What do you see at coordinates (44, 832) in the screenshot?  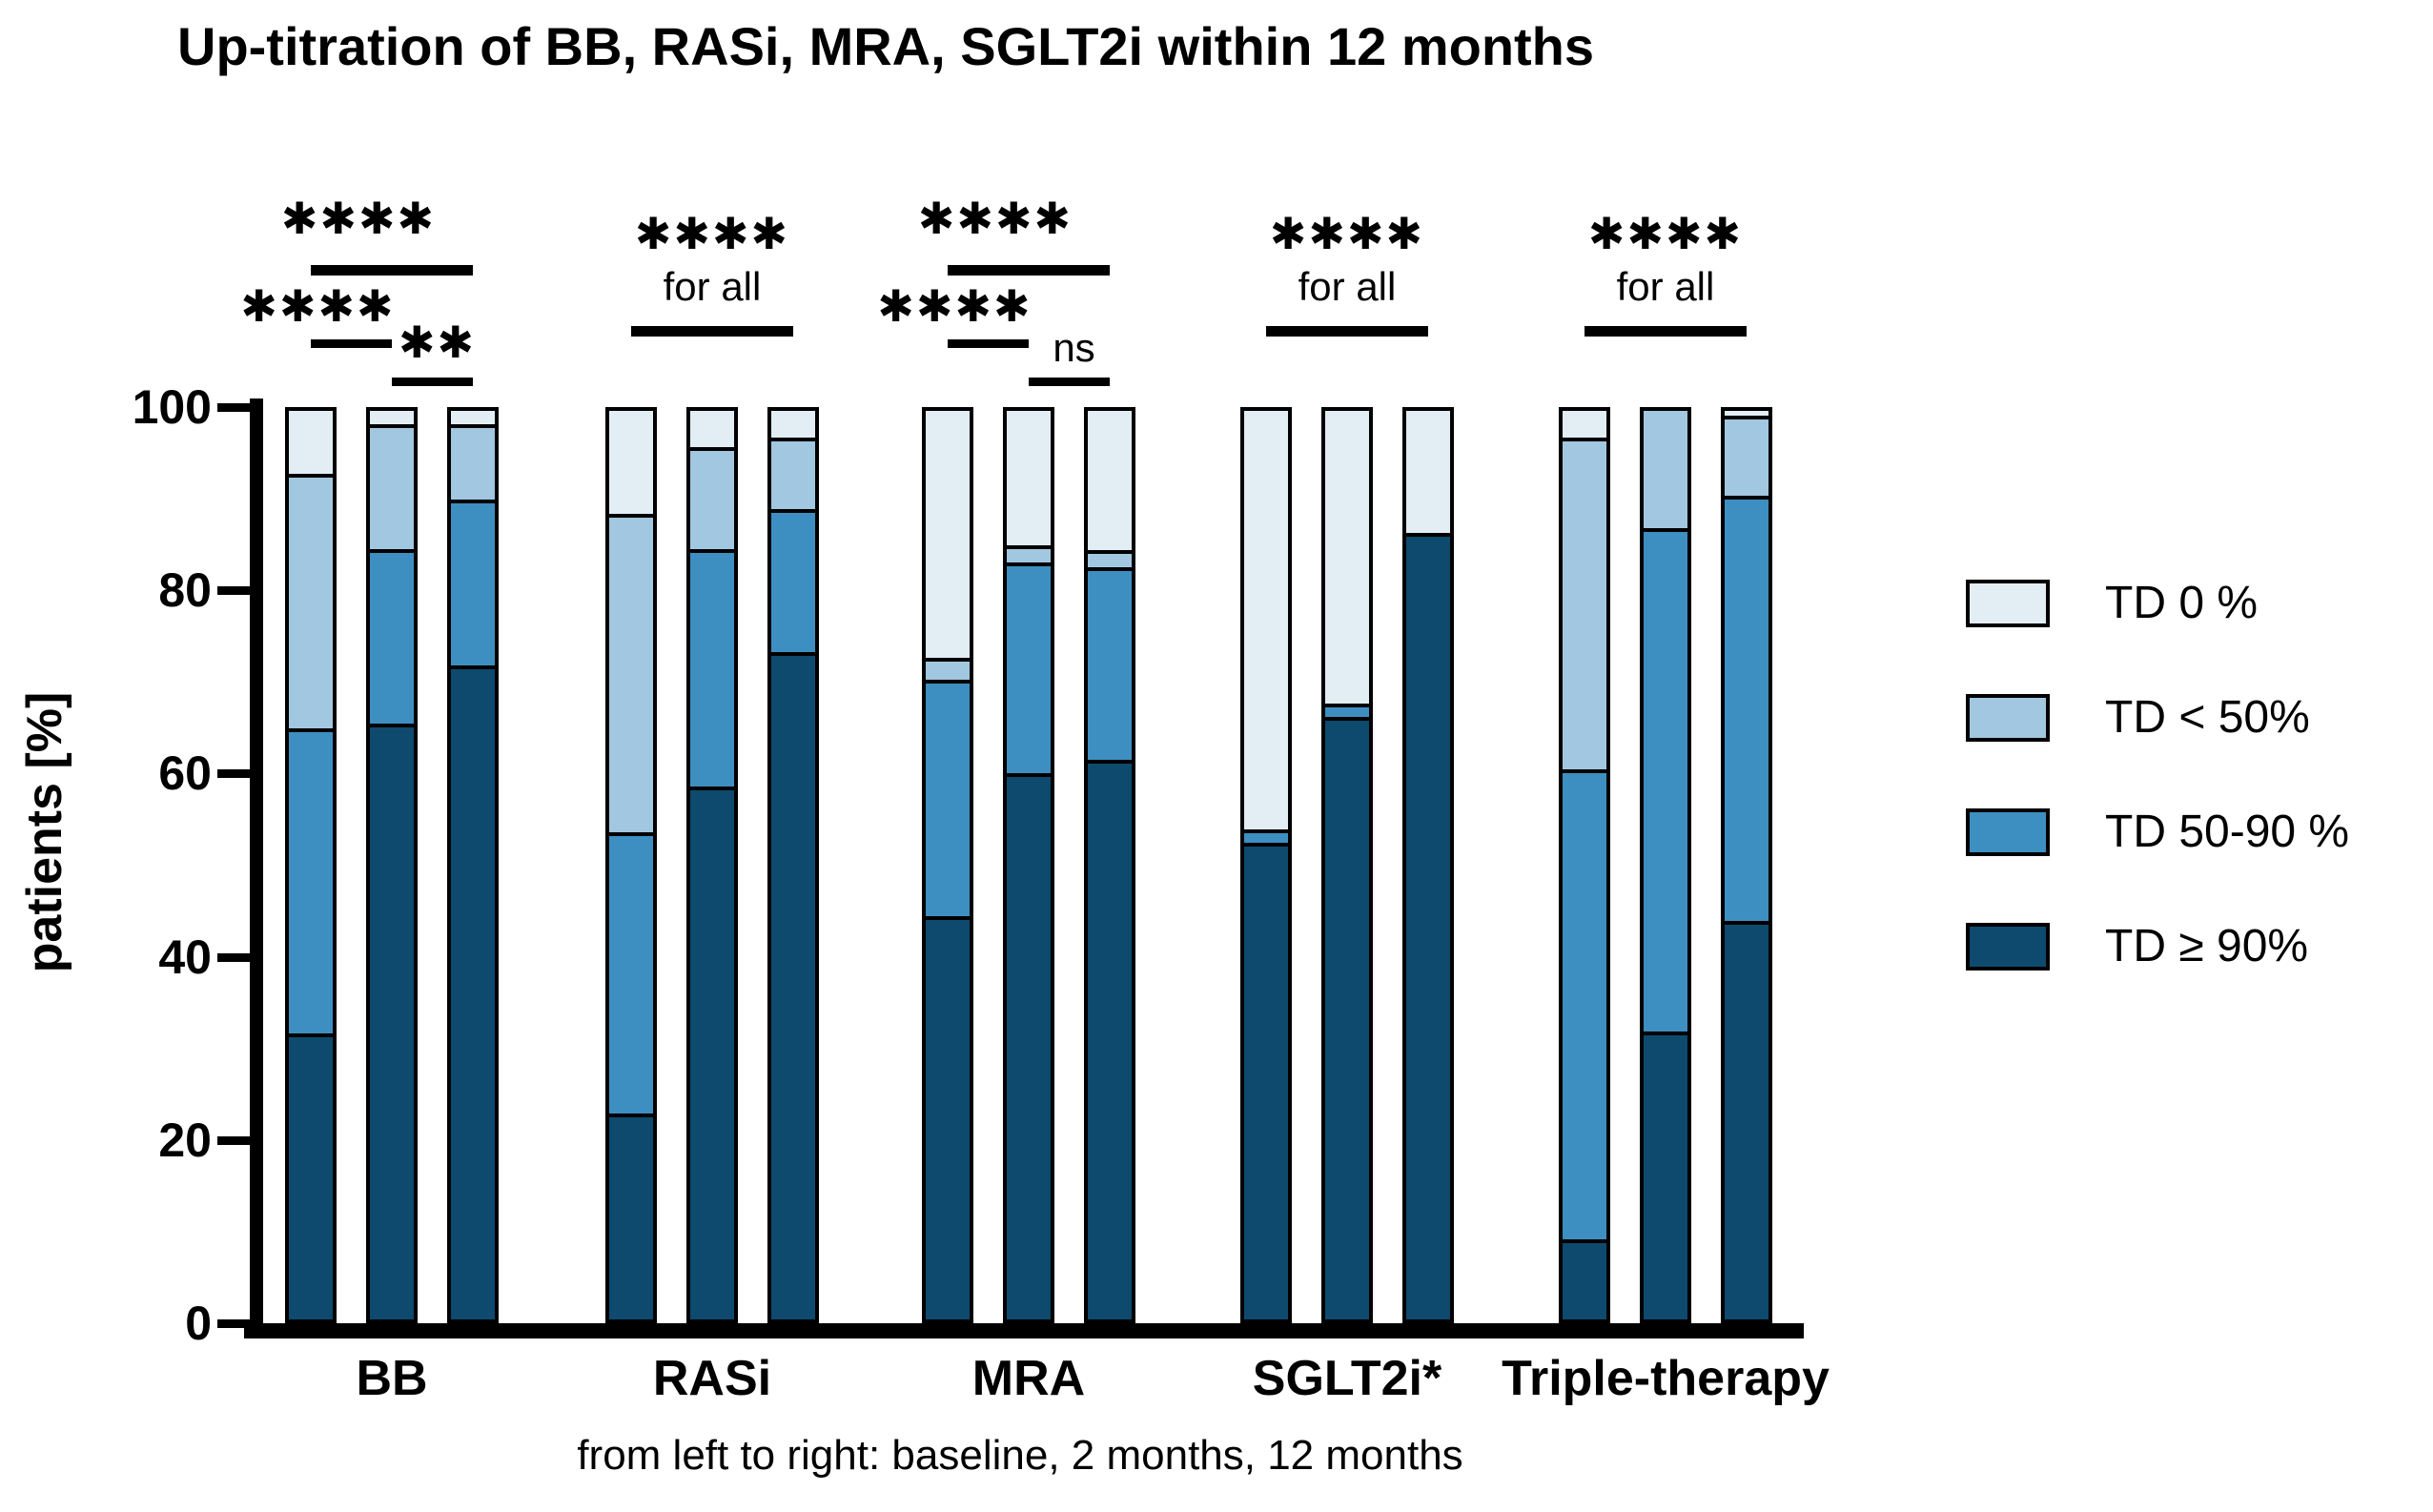 I see `y-axis-label: patients [%]` at bounding box center [44, 832].